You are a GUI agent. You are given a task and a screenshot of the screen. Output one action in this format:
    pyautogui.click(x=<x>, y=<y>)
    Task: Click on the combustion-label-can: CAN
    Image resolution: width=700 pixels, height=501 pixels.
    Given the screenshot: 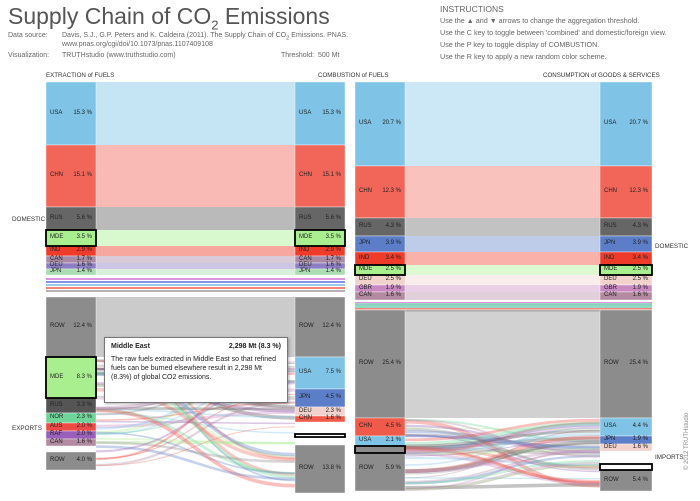 What is the action you would take?
    pyautogui.click(x=305, y=258)
    